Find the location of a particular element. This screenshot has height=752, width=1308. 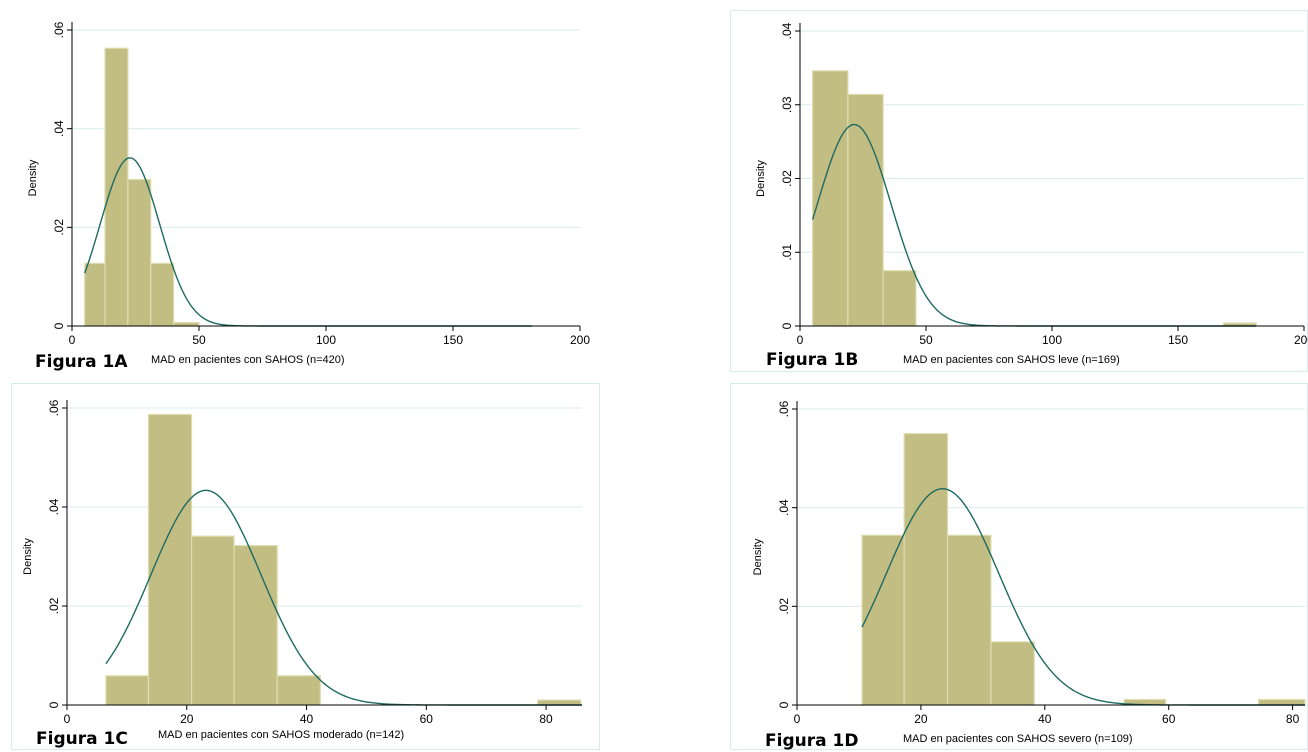

x-axis-title-1a: MAD en pacientes con SAHOS (n=420) is located at coordinates (248, 360).